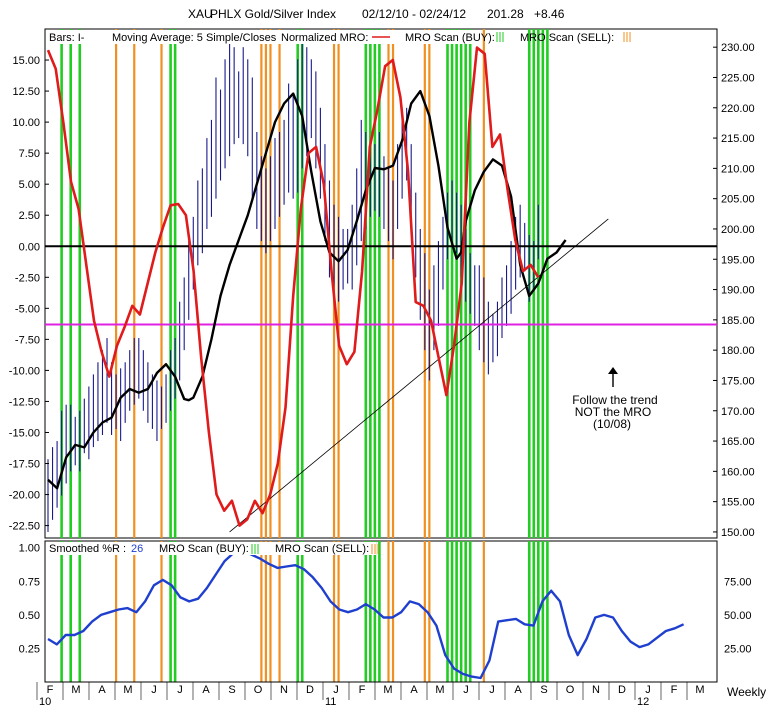 The height and width of the screenshot is (714, 779). I want to click on left-tick-label: -10.00, so click(24, 371).